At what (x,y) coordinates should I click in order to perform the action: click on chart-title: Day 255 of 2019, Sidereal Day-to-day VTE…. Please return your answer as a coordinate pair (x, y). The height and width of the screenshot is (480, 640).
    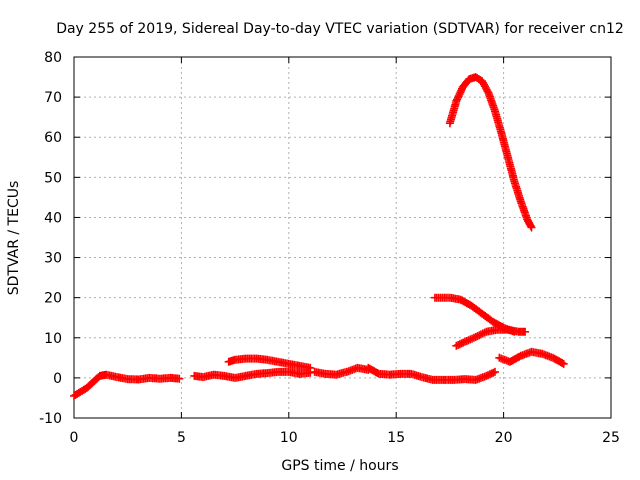
    Looking at the image, I should click on (340, 29).